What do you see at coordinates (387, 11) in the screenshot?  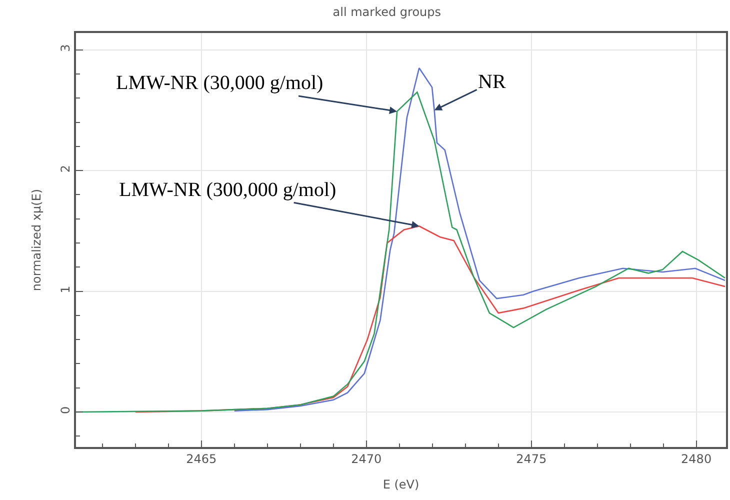 I see `chart-title: all marked groups` at bounding box center [387, 11].